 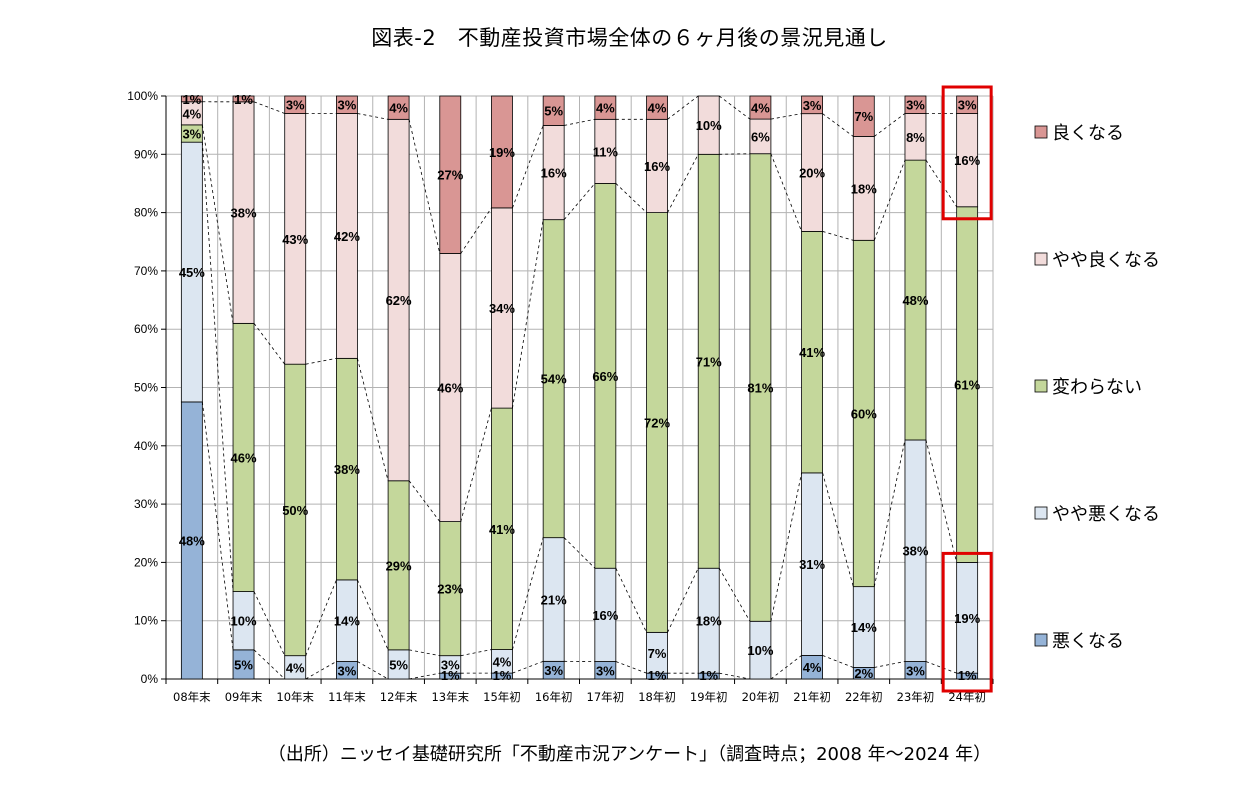 I want to click on data-label: 48%, so click(x=915, y=300).